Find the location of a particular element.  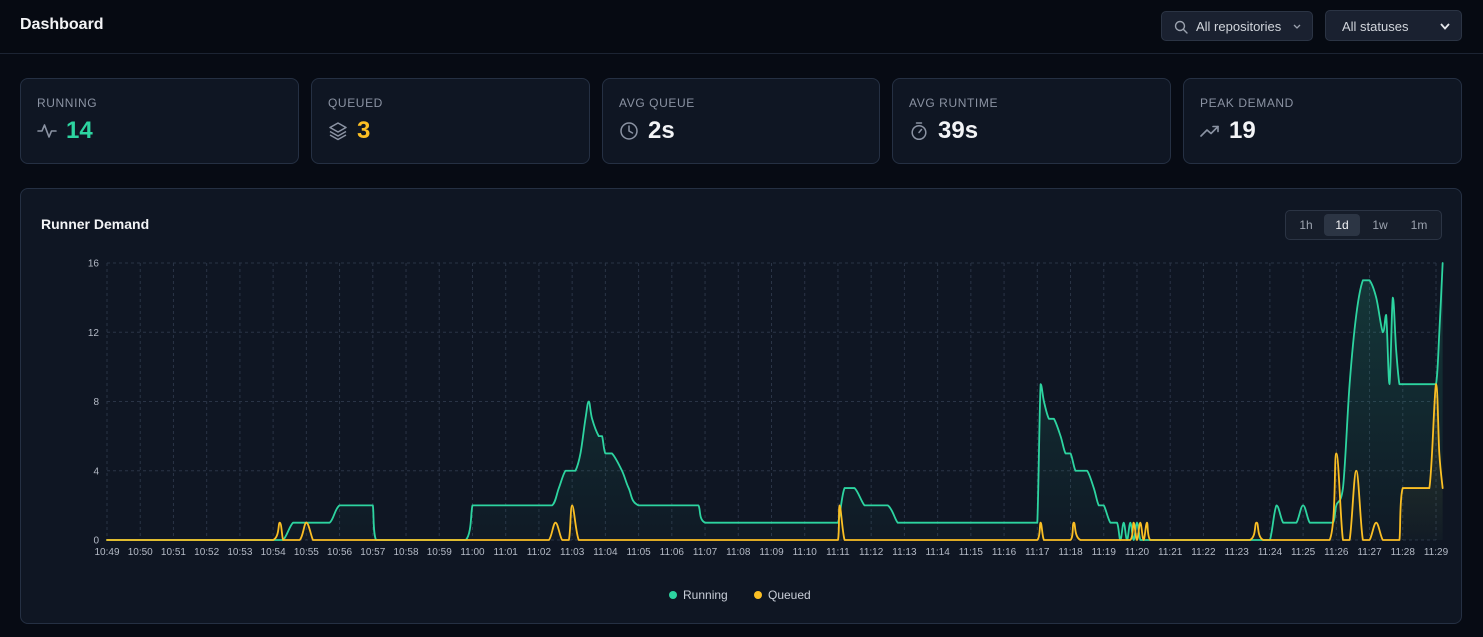

panel-title: Runner Demand is located at coordinates (95, 224).